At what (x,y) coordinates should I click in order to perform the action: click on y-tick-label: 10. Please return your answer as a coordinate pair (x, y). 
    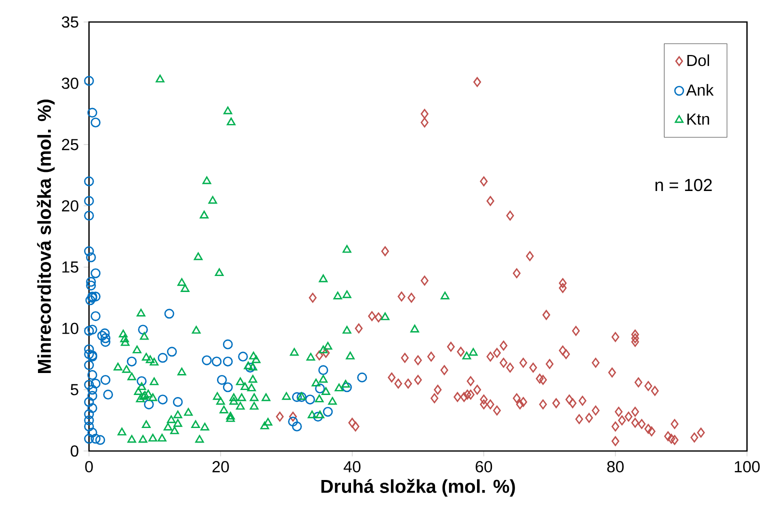
    Looking at the image, I should click on (70, 328).